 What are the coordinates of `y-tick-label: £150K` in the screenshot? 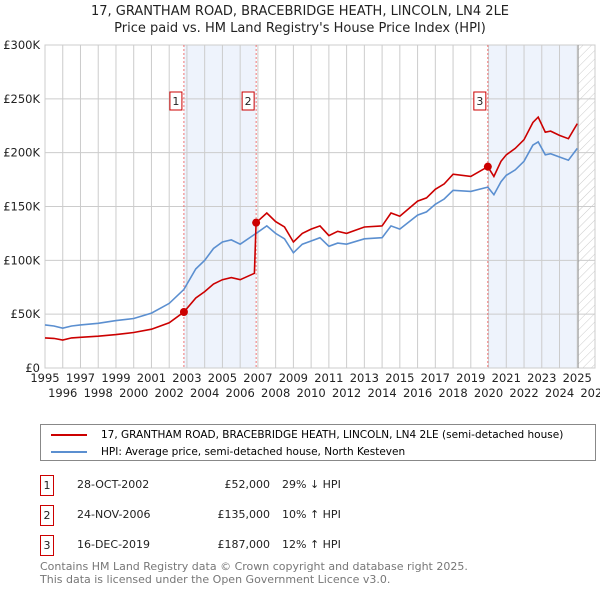 It's located at (21, 207).